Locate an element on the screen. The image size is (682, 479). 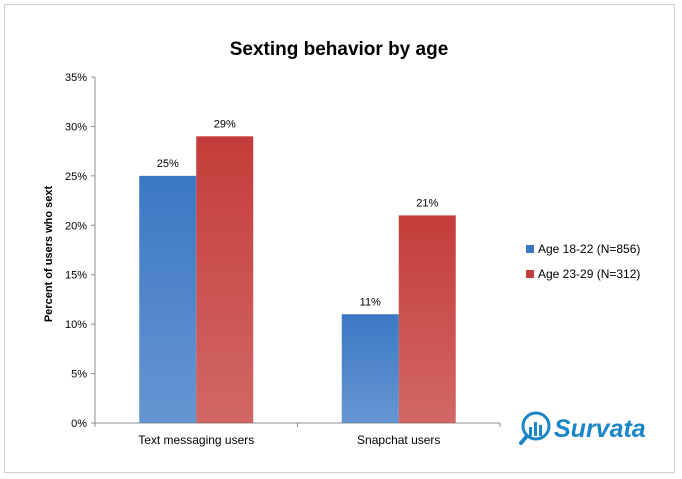
y-tick-label: 30% is located at coordinates (76, 127).